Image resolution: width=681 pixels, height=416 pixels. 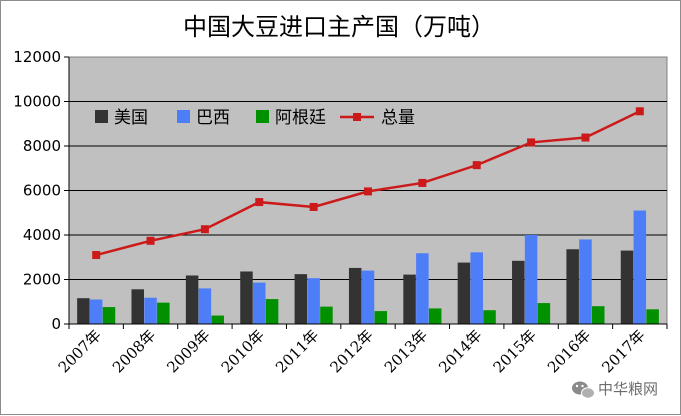 What do you see at coordinates (489, 317) in the screenshot?
I see `bar-阿根廷-2014年` at bounding box center [489, 317].